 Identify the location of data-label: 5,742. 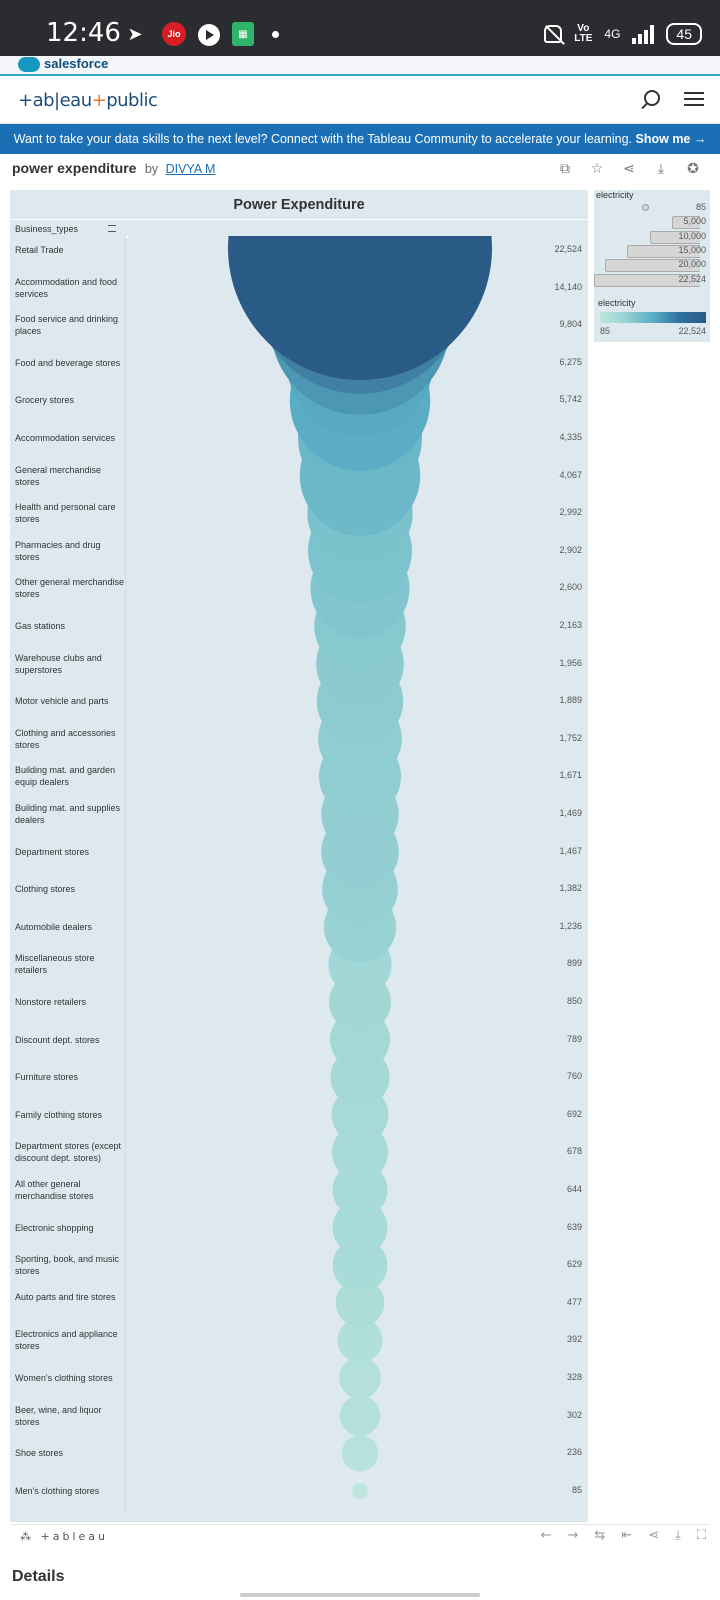
(570, 399).